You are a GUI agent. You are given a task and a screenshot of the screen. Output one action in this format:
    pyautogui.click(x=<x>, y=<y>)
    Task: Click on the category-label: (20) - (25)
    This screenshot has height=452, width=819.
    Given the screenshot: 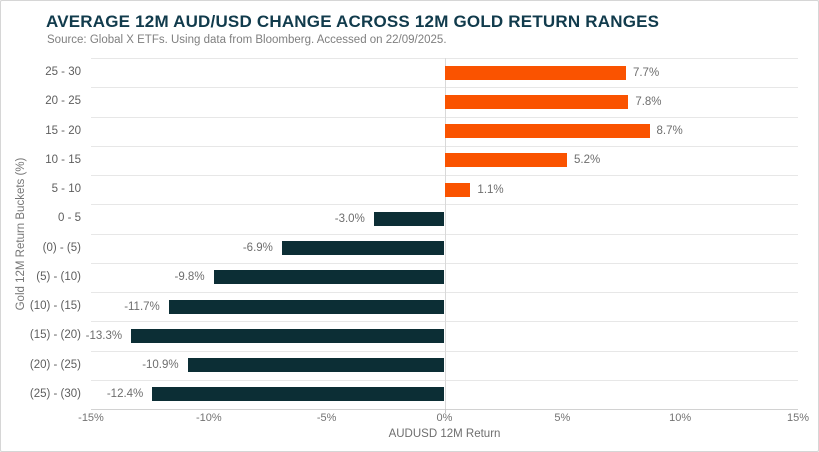 What is the action you would take?
    pyautogui.click(x=55, y=364)
    